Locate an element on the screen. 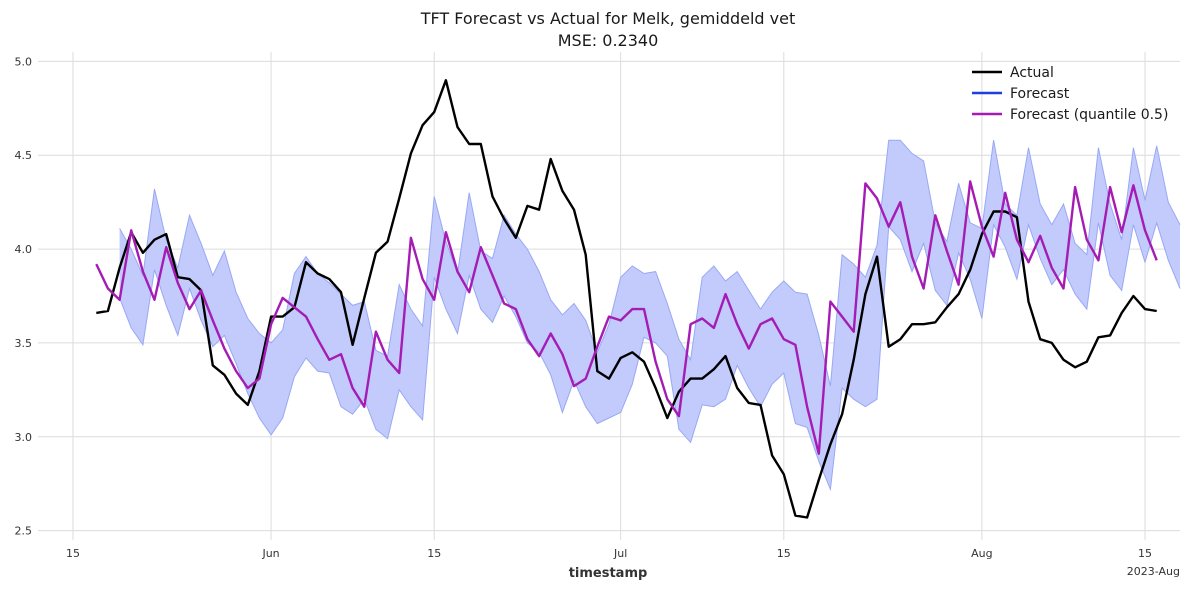 The width and height of the screenshot is (1189, 590). y-tick-label: 2.5 is located at coordinates (24, 531).